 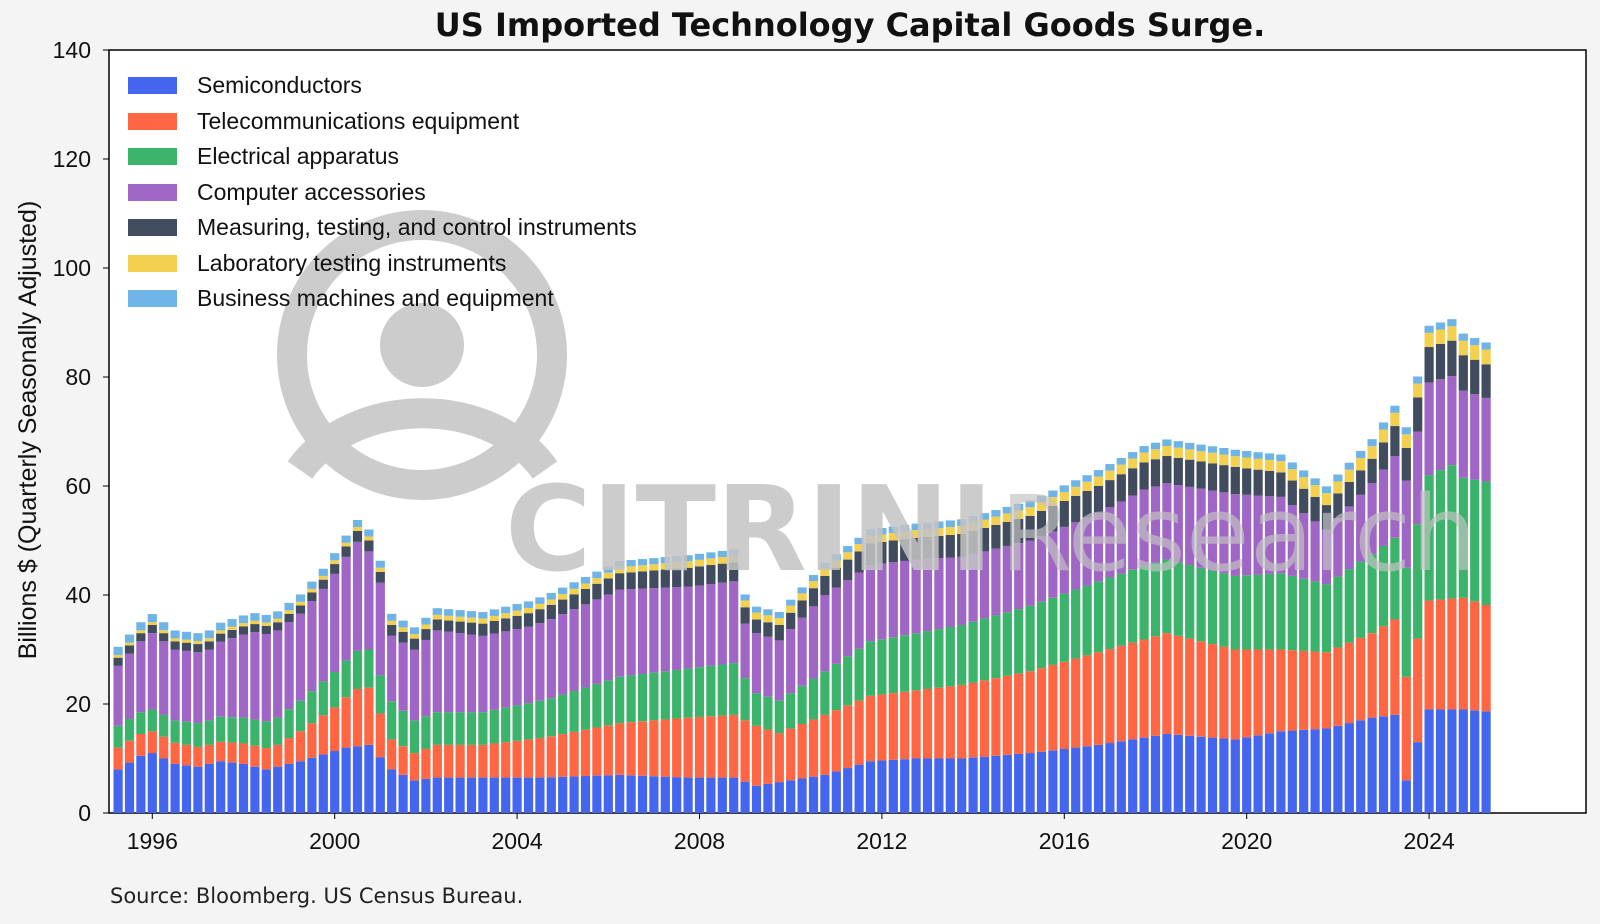 I want to click on x-tick-label: 2020, so click(x=1246, y=841).